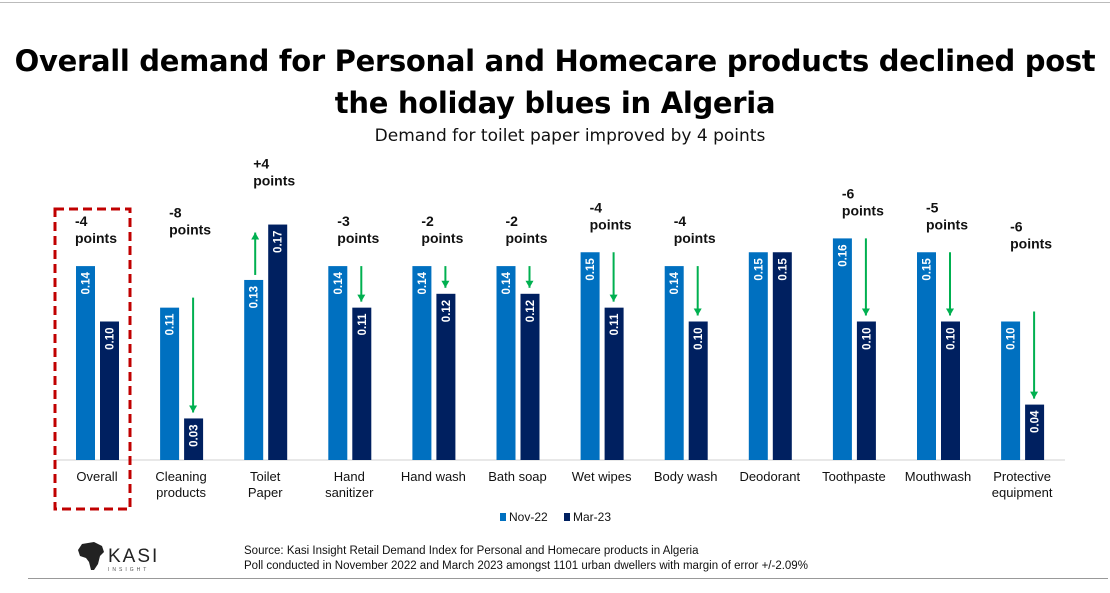  Describe the element at coordinates (932, 207) in the screenshot. I see `change-annotation: -5` at that location.